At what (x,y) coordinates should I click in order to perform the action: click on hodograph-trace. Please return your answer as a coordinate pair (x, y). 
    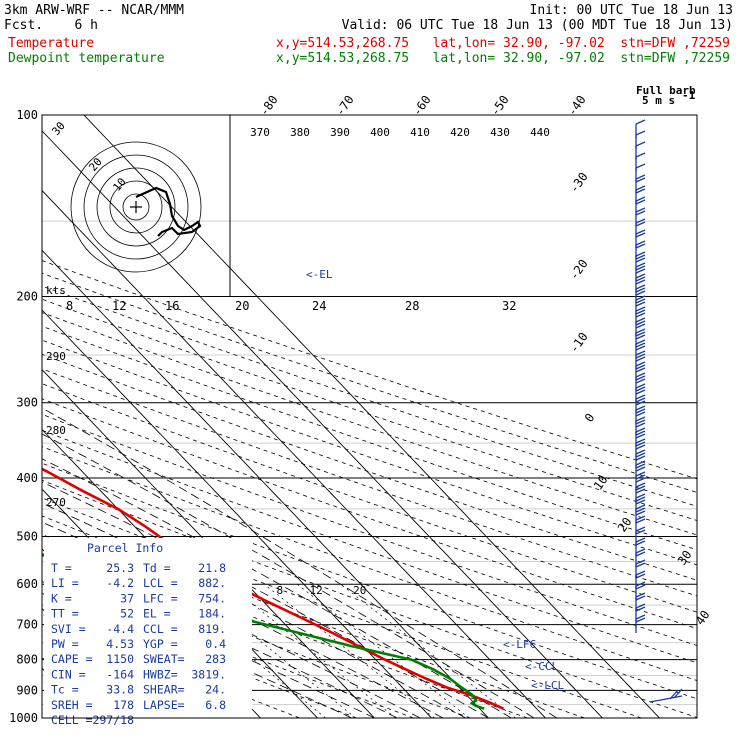
    Looking at the image, I should click on (168, 211).